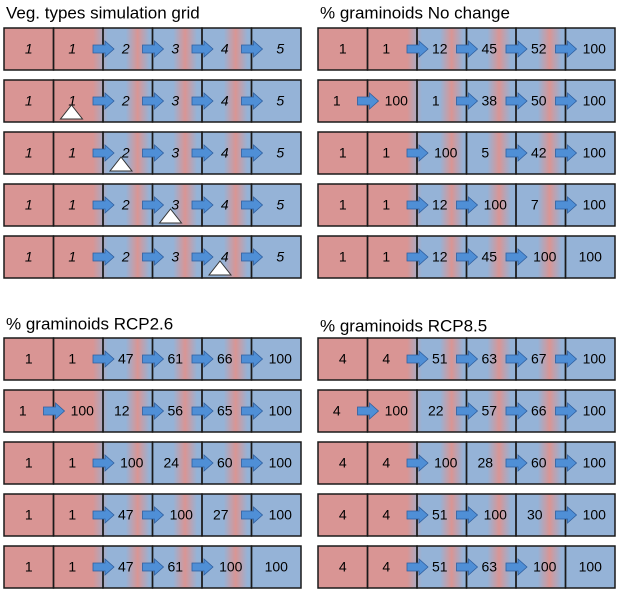 Image resolution: width=622 pixels, height=602 pixels. What do you see at coordinates (590, 567) in the screenshot?
I see `cell` at bounding box center [590, 567].